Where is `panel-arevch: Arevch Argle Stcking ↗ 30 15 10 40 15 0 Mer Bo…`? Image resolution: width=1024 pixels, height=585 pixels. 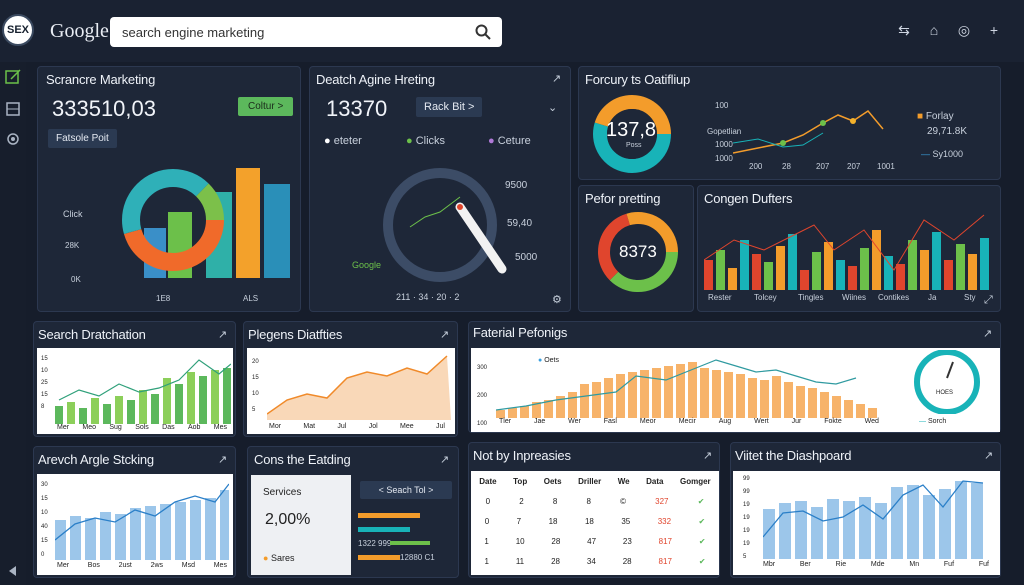
panel-arevch: Arevch Argle Stcking ↗ 30 15 10 40 15 0 Mer Bo… is located at coordinates (134, 512).